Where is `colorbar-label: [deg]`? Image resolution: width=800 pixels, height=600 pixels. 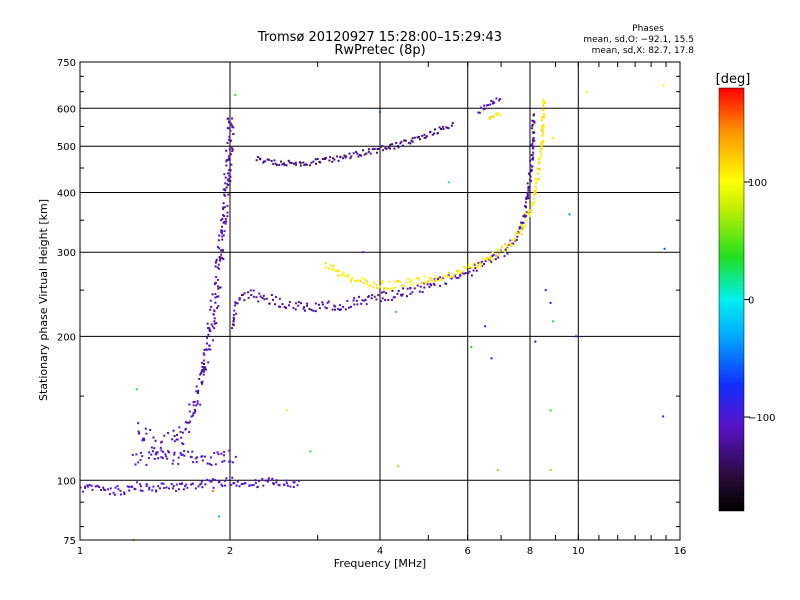
colorbar-label: [deg] is located at coordinates (733, 79).